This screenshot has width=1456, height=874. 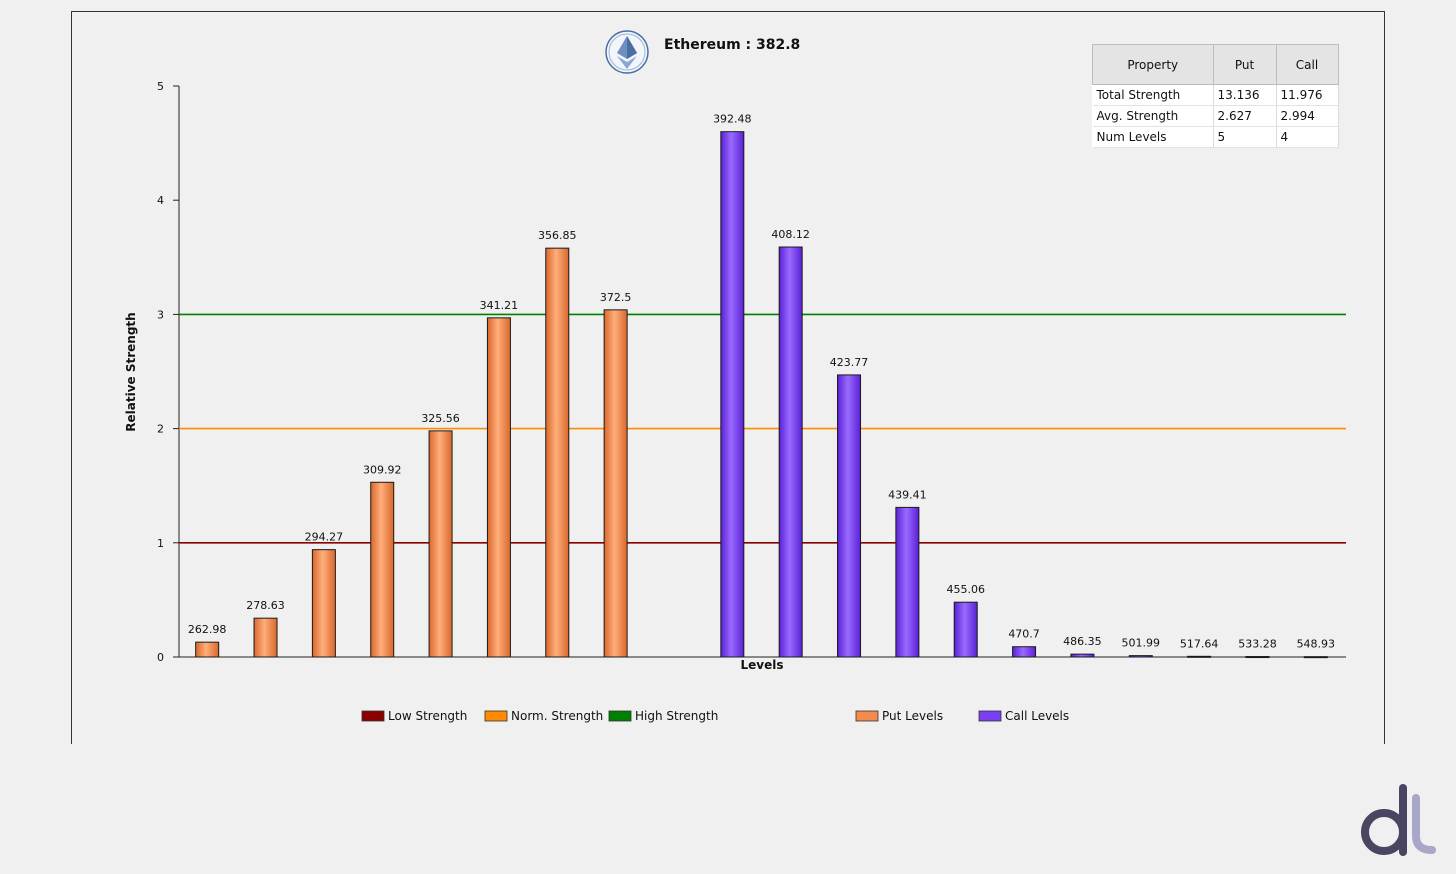 I want to click on dt-logo-icon, so click(x=1398, y=820).